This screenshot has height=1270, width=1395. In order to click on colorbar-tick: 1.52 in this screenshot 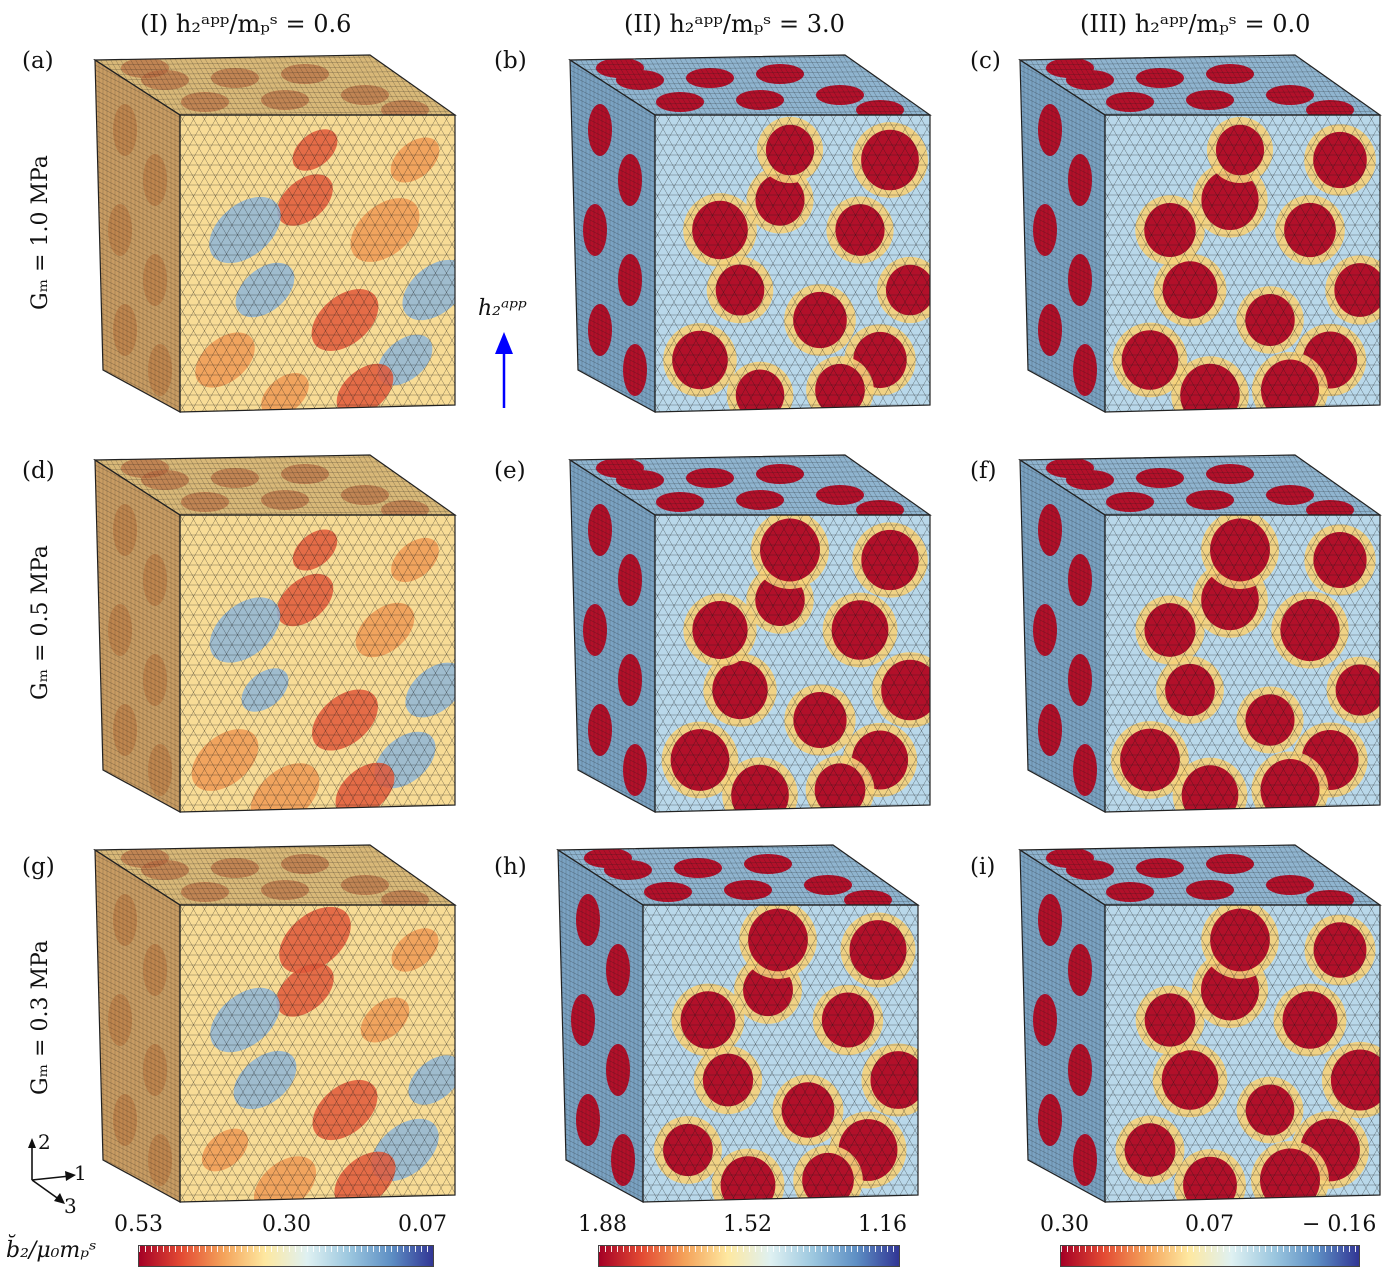, I will do `click(747, 1224)`.